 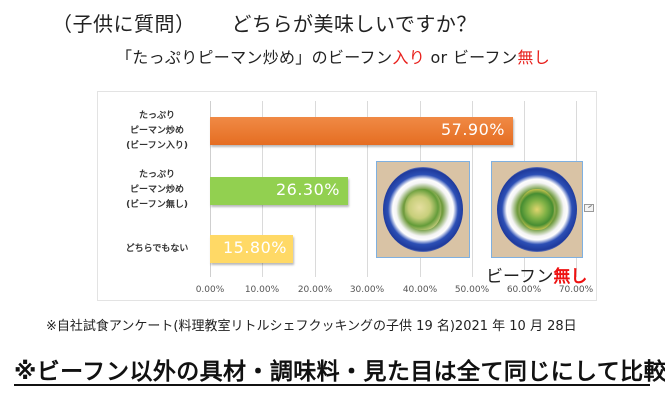 I want to click on caption-emphasis: 無し, so click(x=570, y=277).